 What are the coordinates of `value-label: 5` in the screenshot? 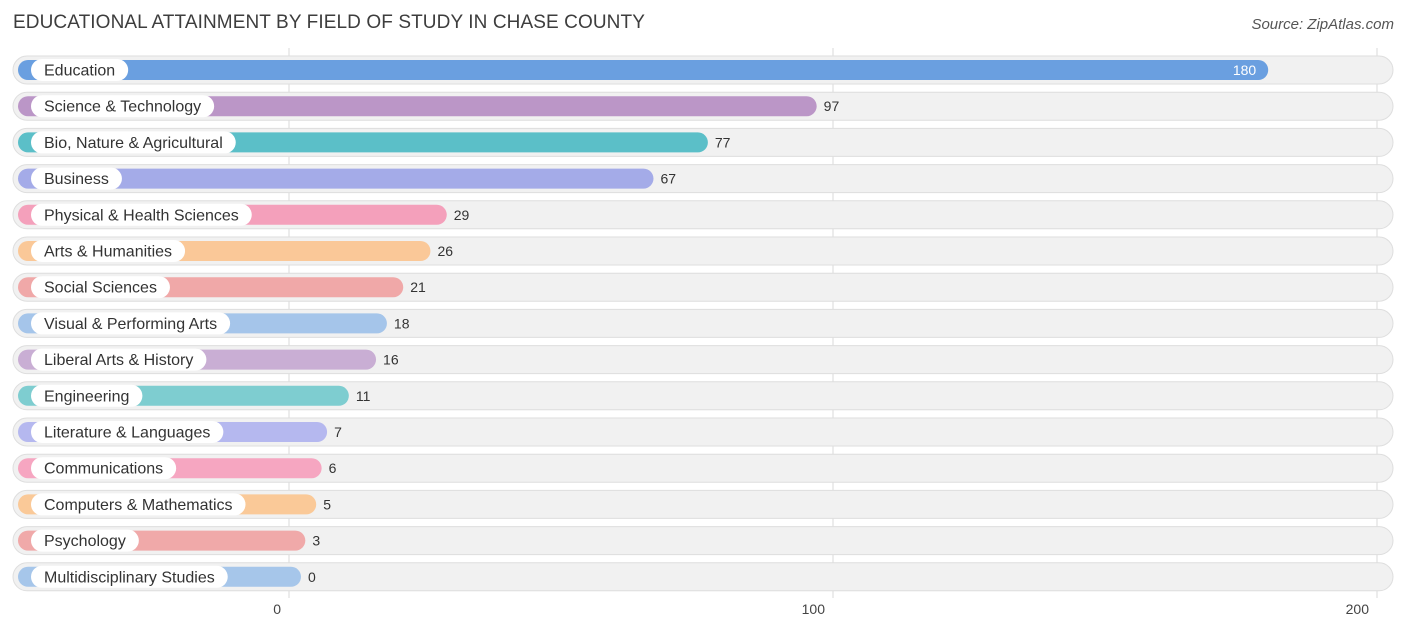 It's located at (327, 504).